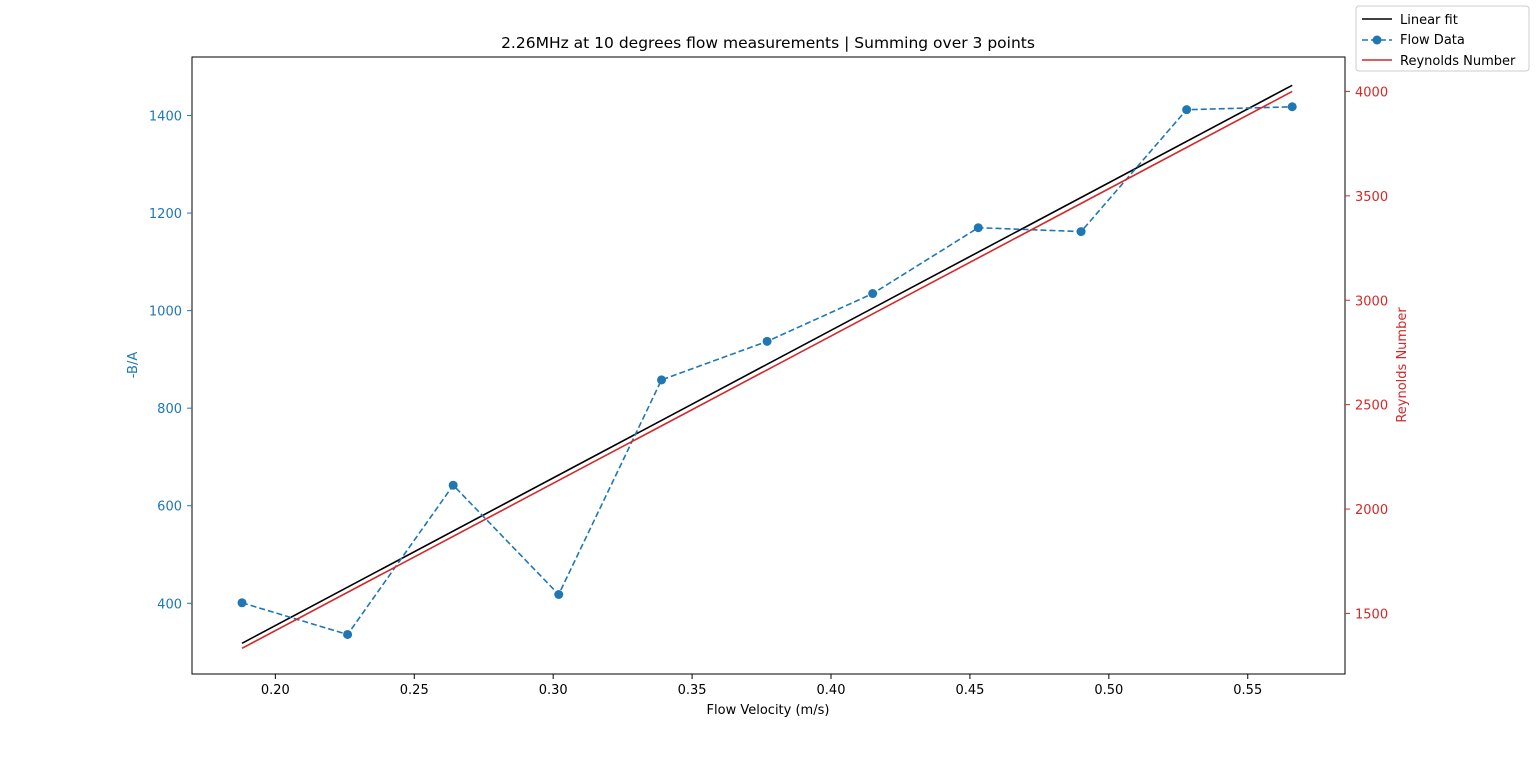 The width and height of the screenshot is (1536, 767). I want to click on x-tick-label: 0.25, so click(414, 690).